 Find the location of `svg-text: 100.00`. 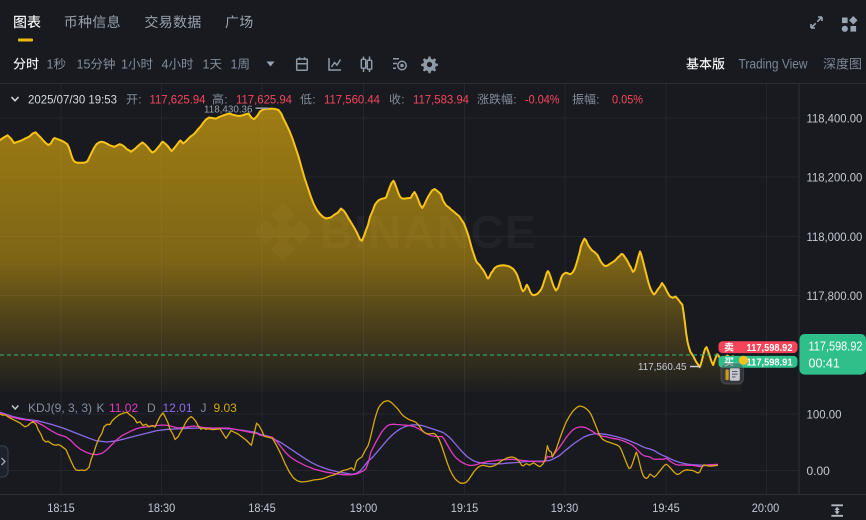

svg-text: 100.00 is located at coordinates (824, 415).